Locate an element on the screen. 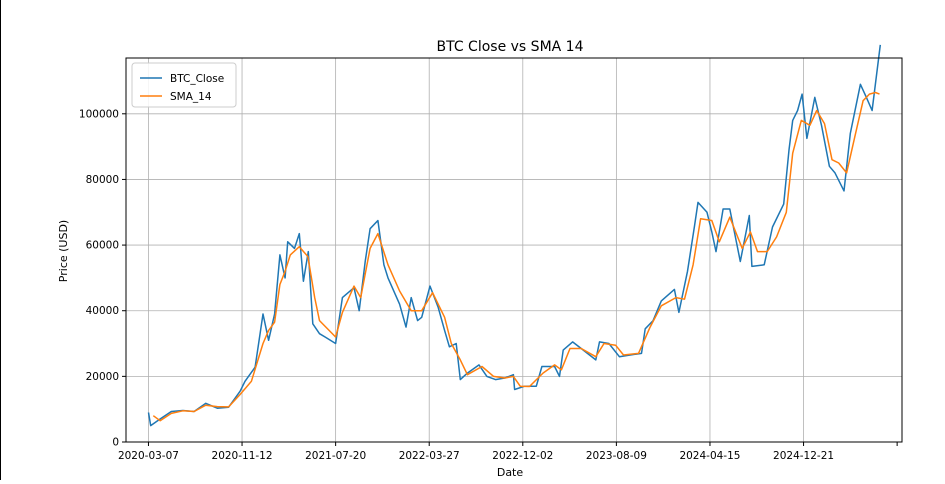  x-tick-label: 2022-03-27 is located at coordinates (429, 456).